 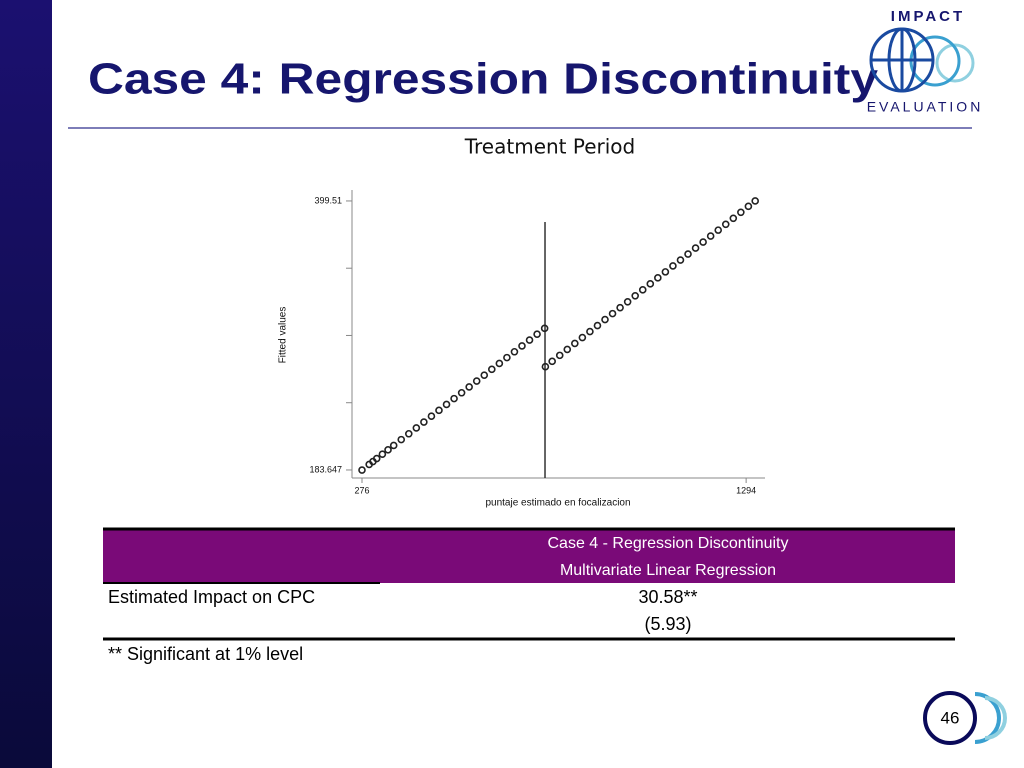 What do you see at coordinates (965, 718) in the screenshot?
I see `page-badge` at bounding box center [965, 718].